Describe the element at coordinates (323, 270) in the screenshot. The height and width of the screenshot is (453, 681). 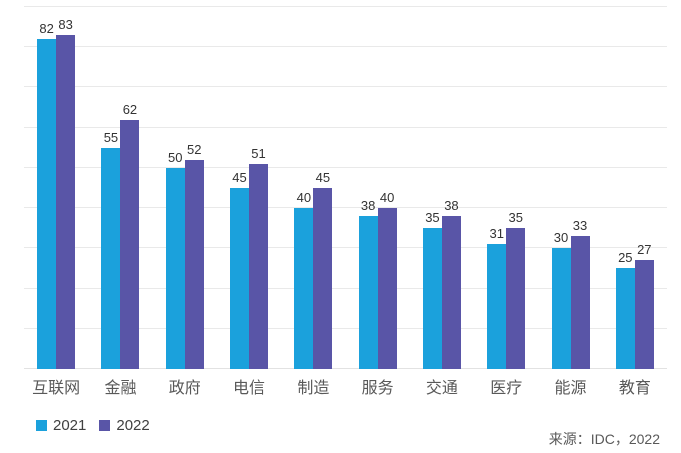
I see `bar-2022-制造: 45` at that location.